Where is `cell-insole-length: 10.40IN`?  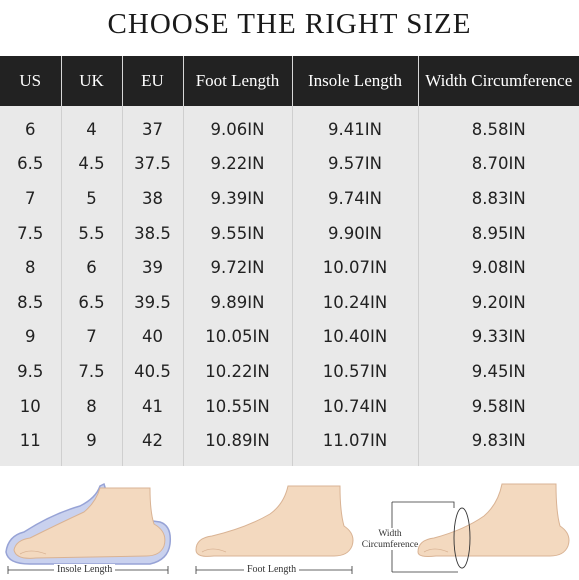 cell-insole-length: 10.40IN is located at coordinates (354, 337).